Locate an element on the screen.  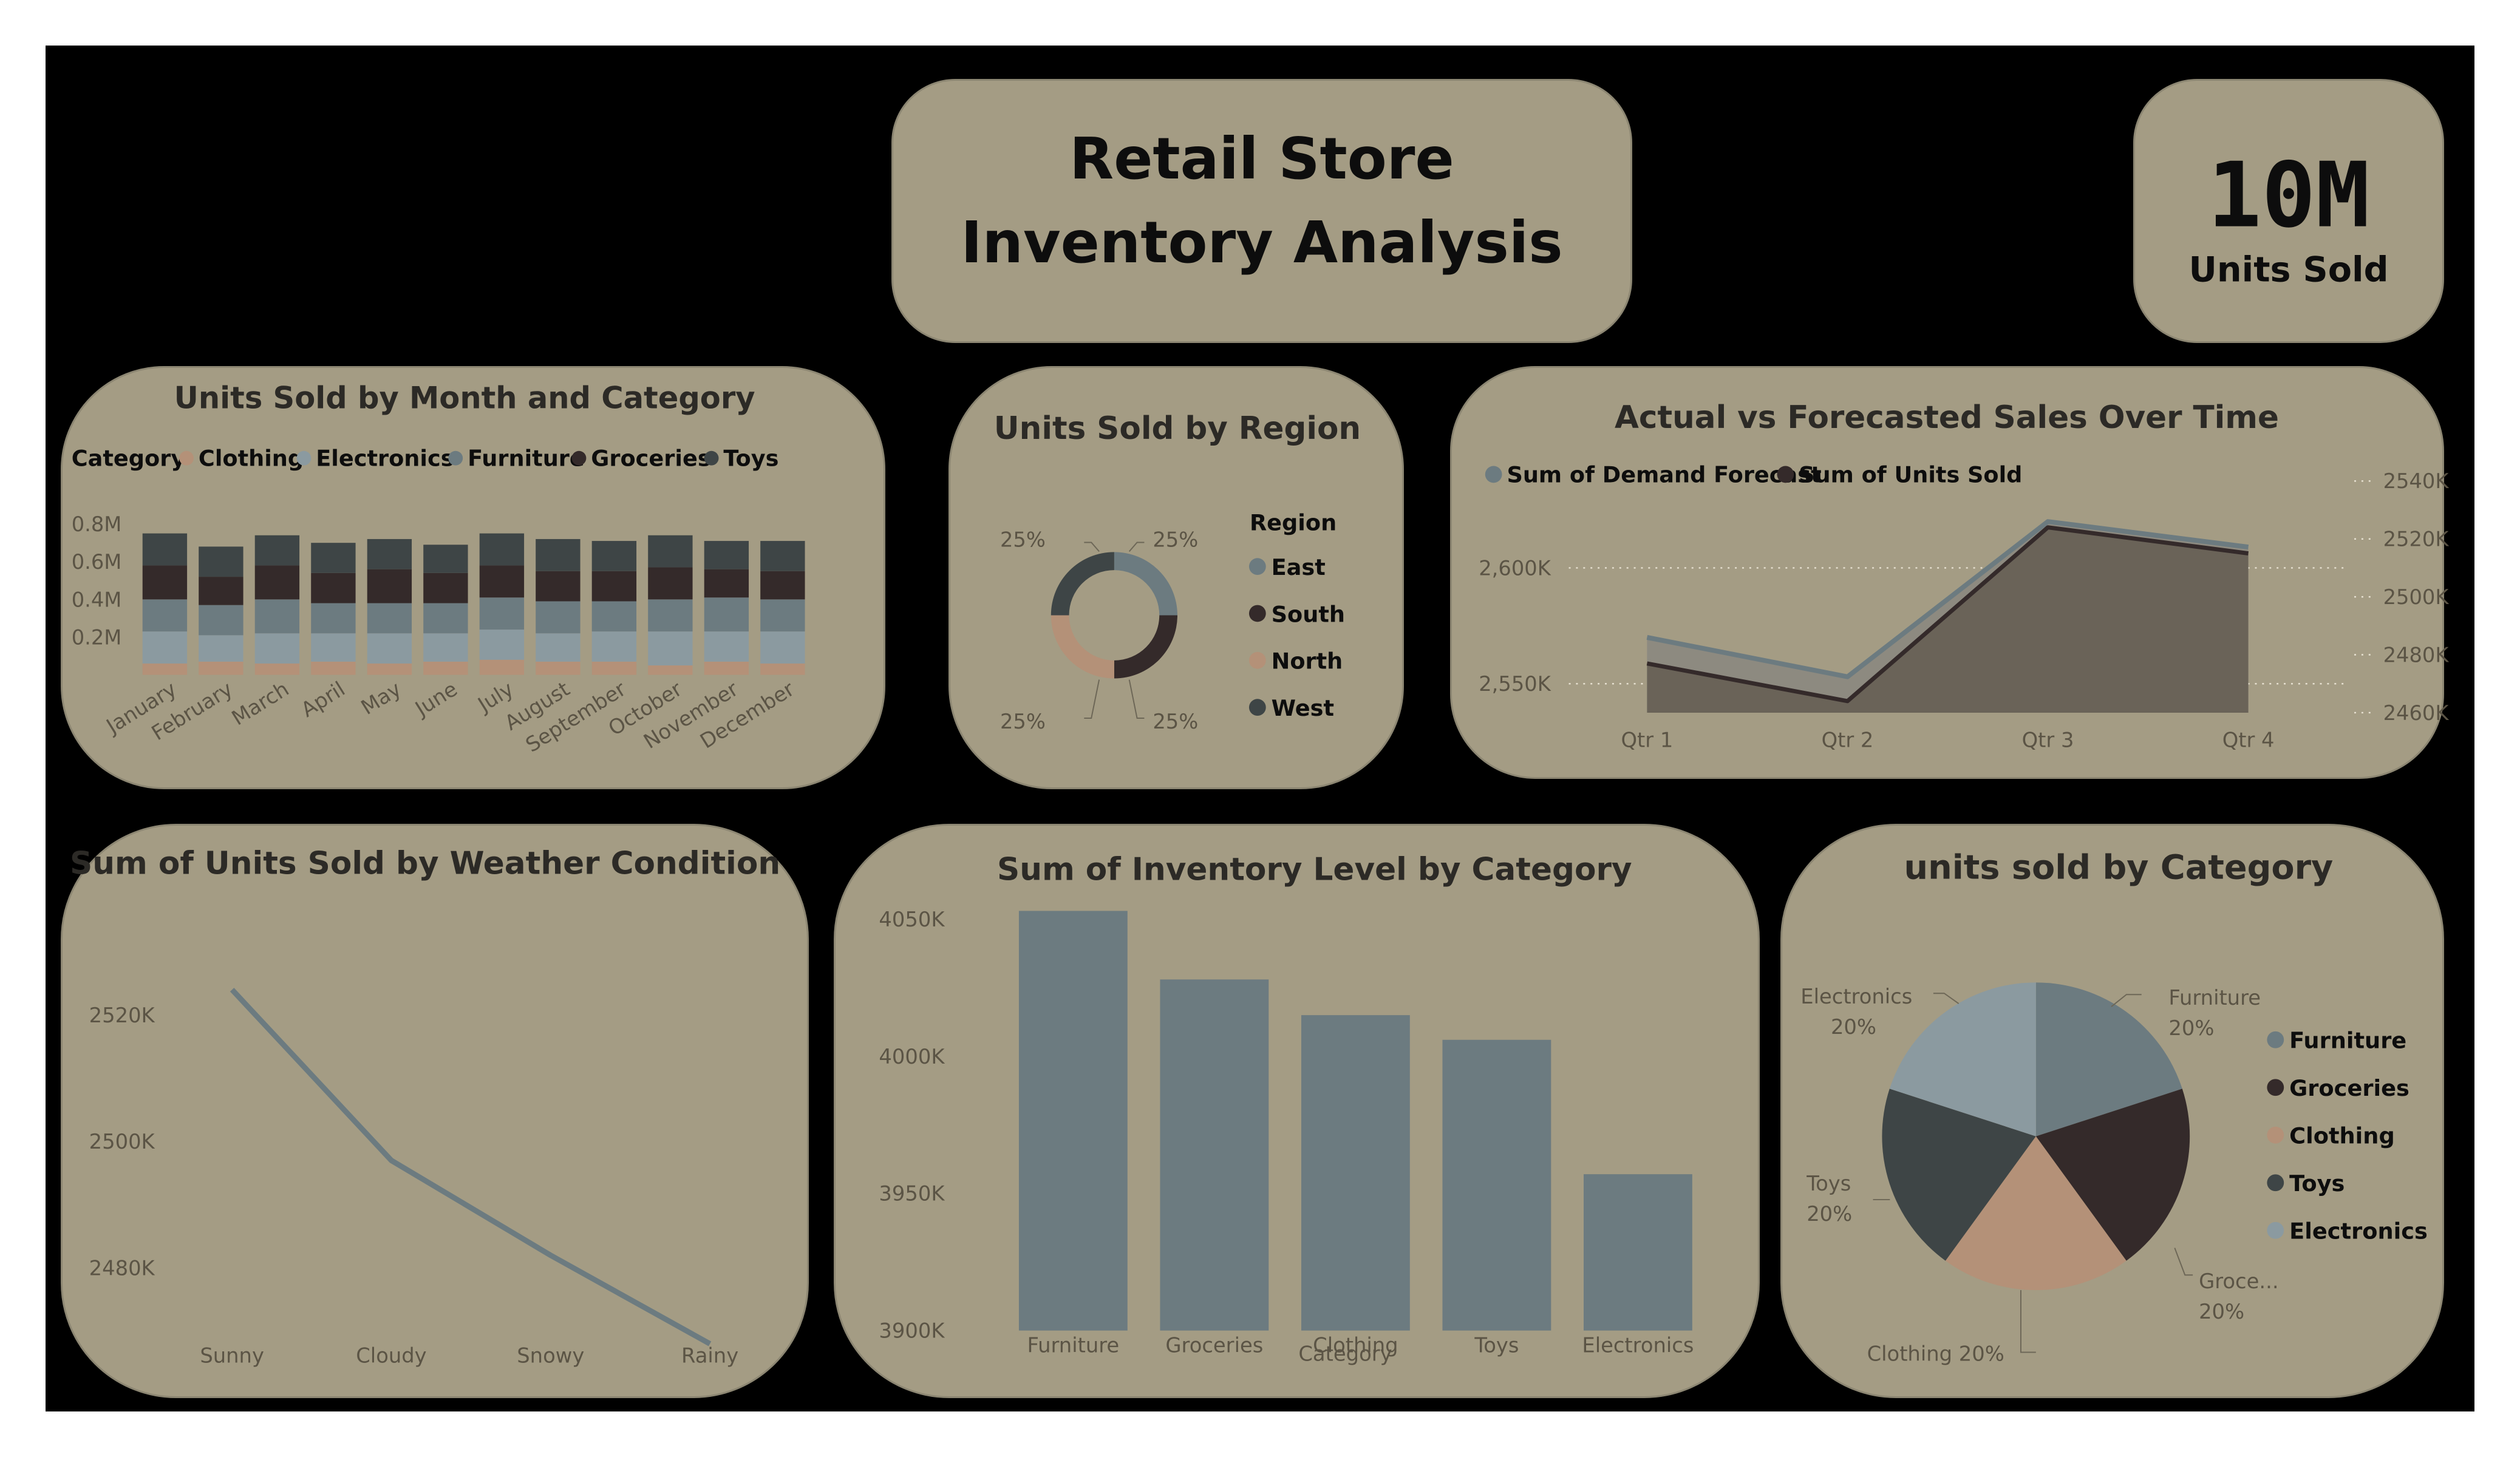
legend-label-west: West is located at coordinates (1303, 708).